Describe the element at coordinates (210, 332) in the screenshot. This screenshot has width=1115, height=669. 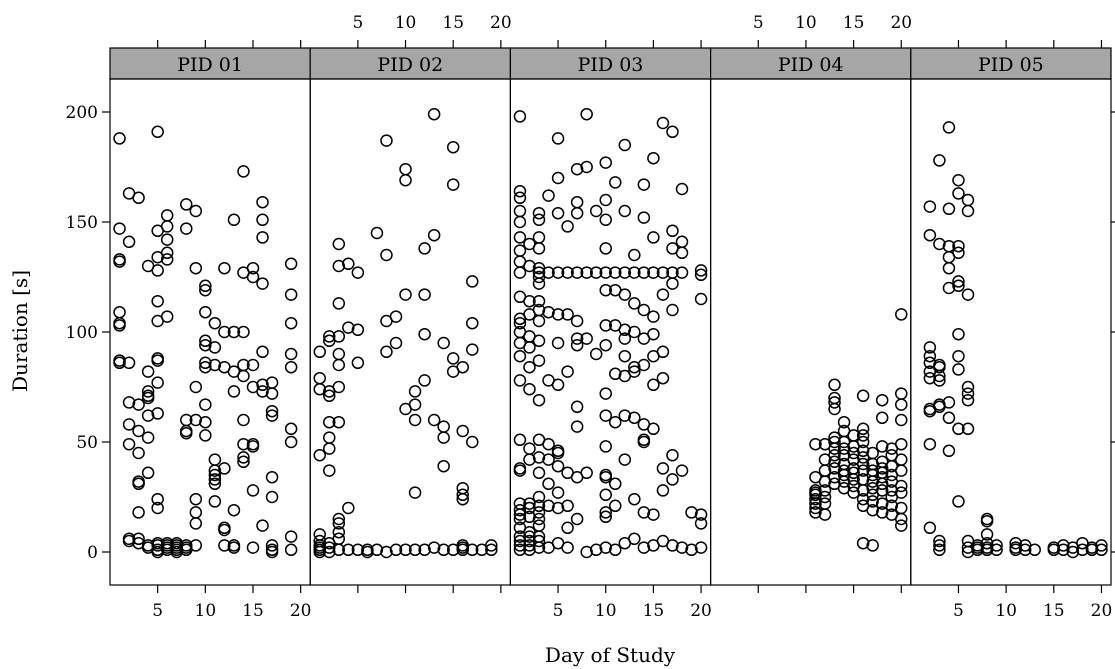
I see `panel-frame` at that location.